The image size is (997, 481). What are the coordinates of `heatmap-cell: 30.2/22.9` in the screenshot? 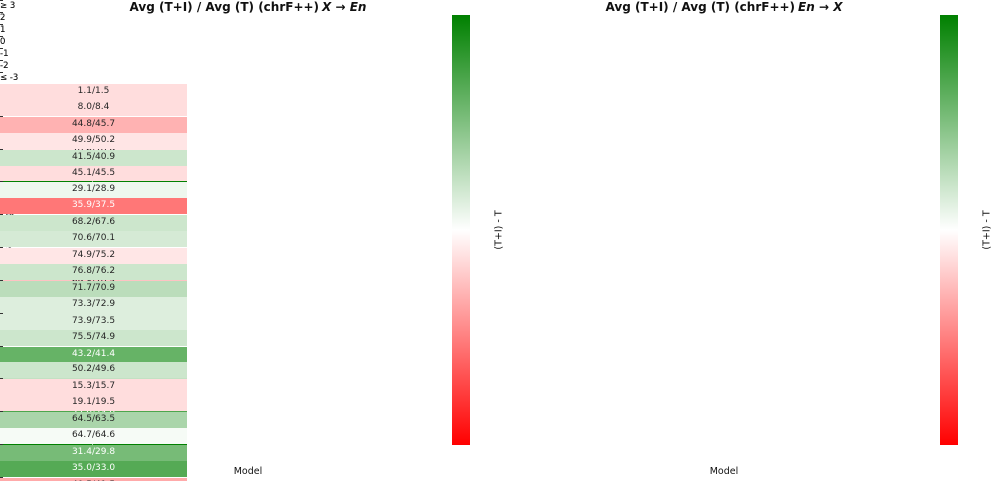 It's located at (93, 107).